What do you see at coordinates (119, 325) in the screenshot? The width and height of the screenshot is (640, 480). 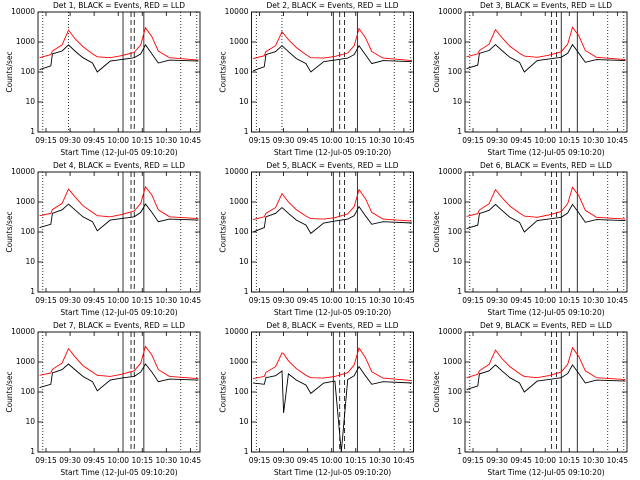 I see `chart-title: Det 7, BLACK = Events, RED = LLD` at bounding box center [119, 325].